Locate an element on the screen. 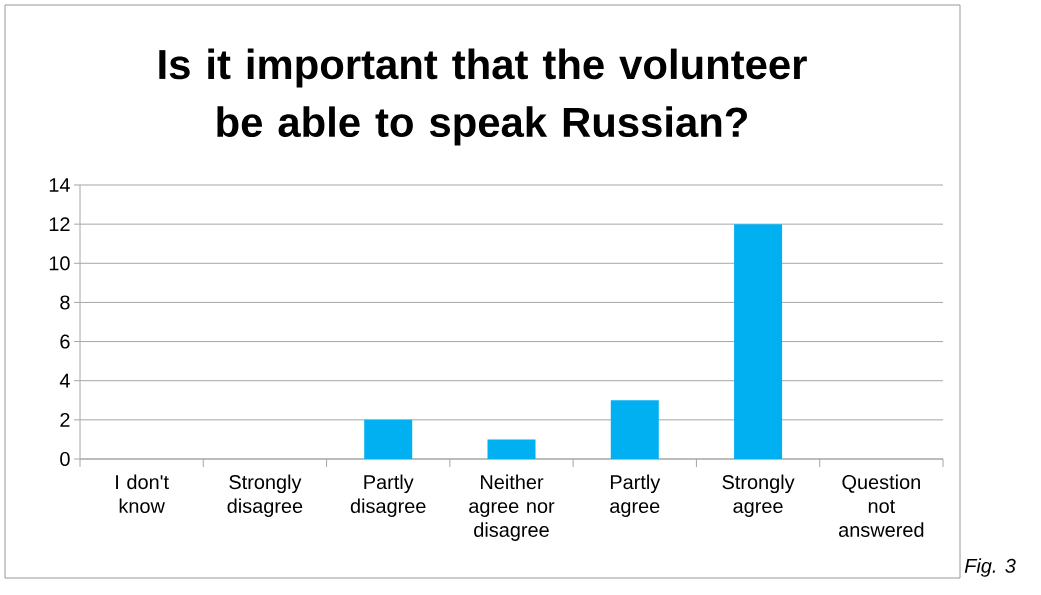  x-tick-label: Neither agree nor disagree is located at coordinates (512, 507).